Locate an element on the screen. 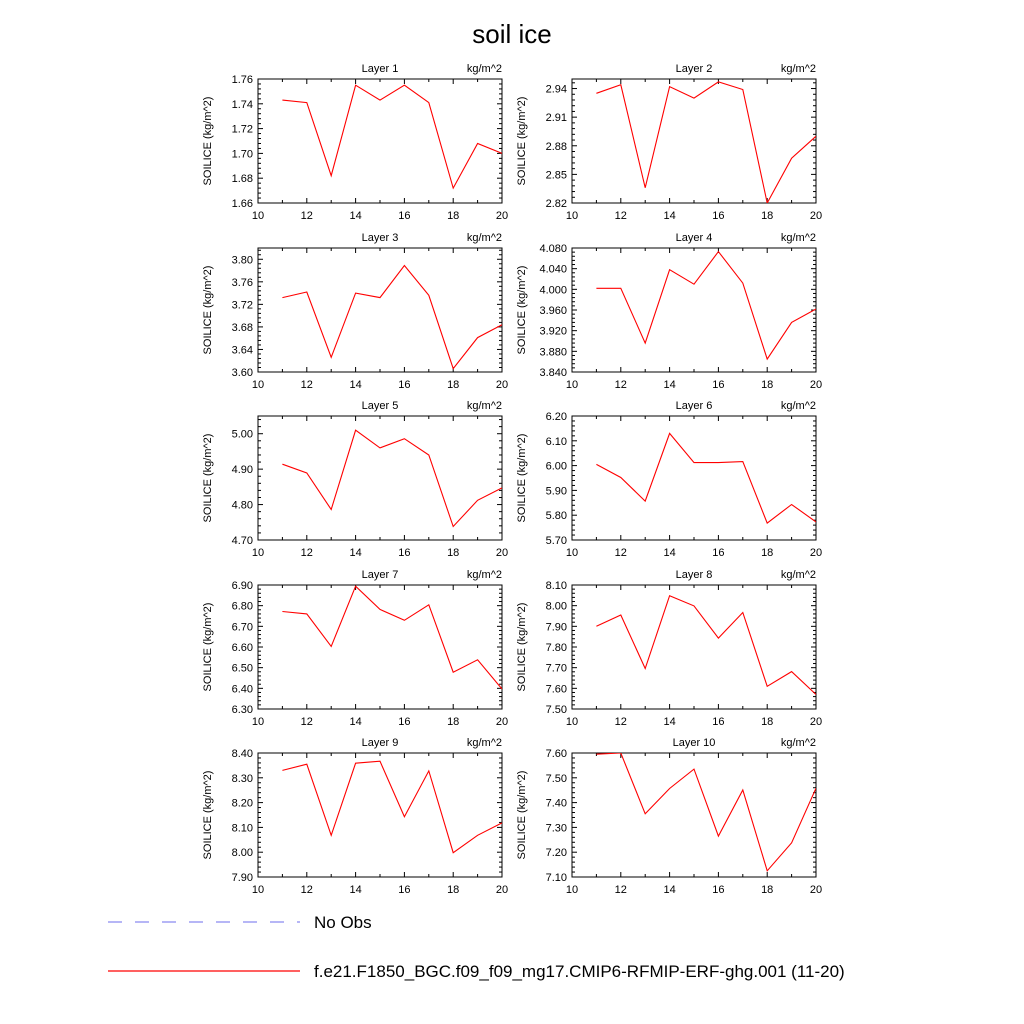  y-tick-label: 7.30 is located at coordinates (556, 828).